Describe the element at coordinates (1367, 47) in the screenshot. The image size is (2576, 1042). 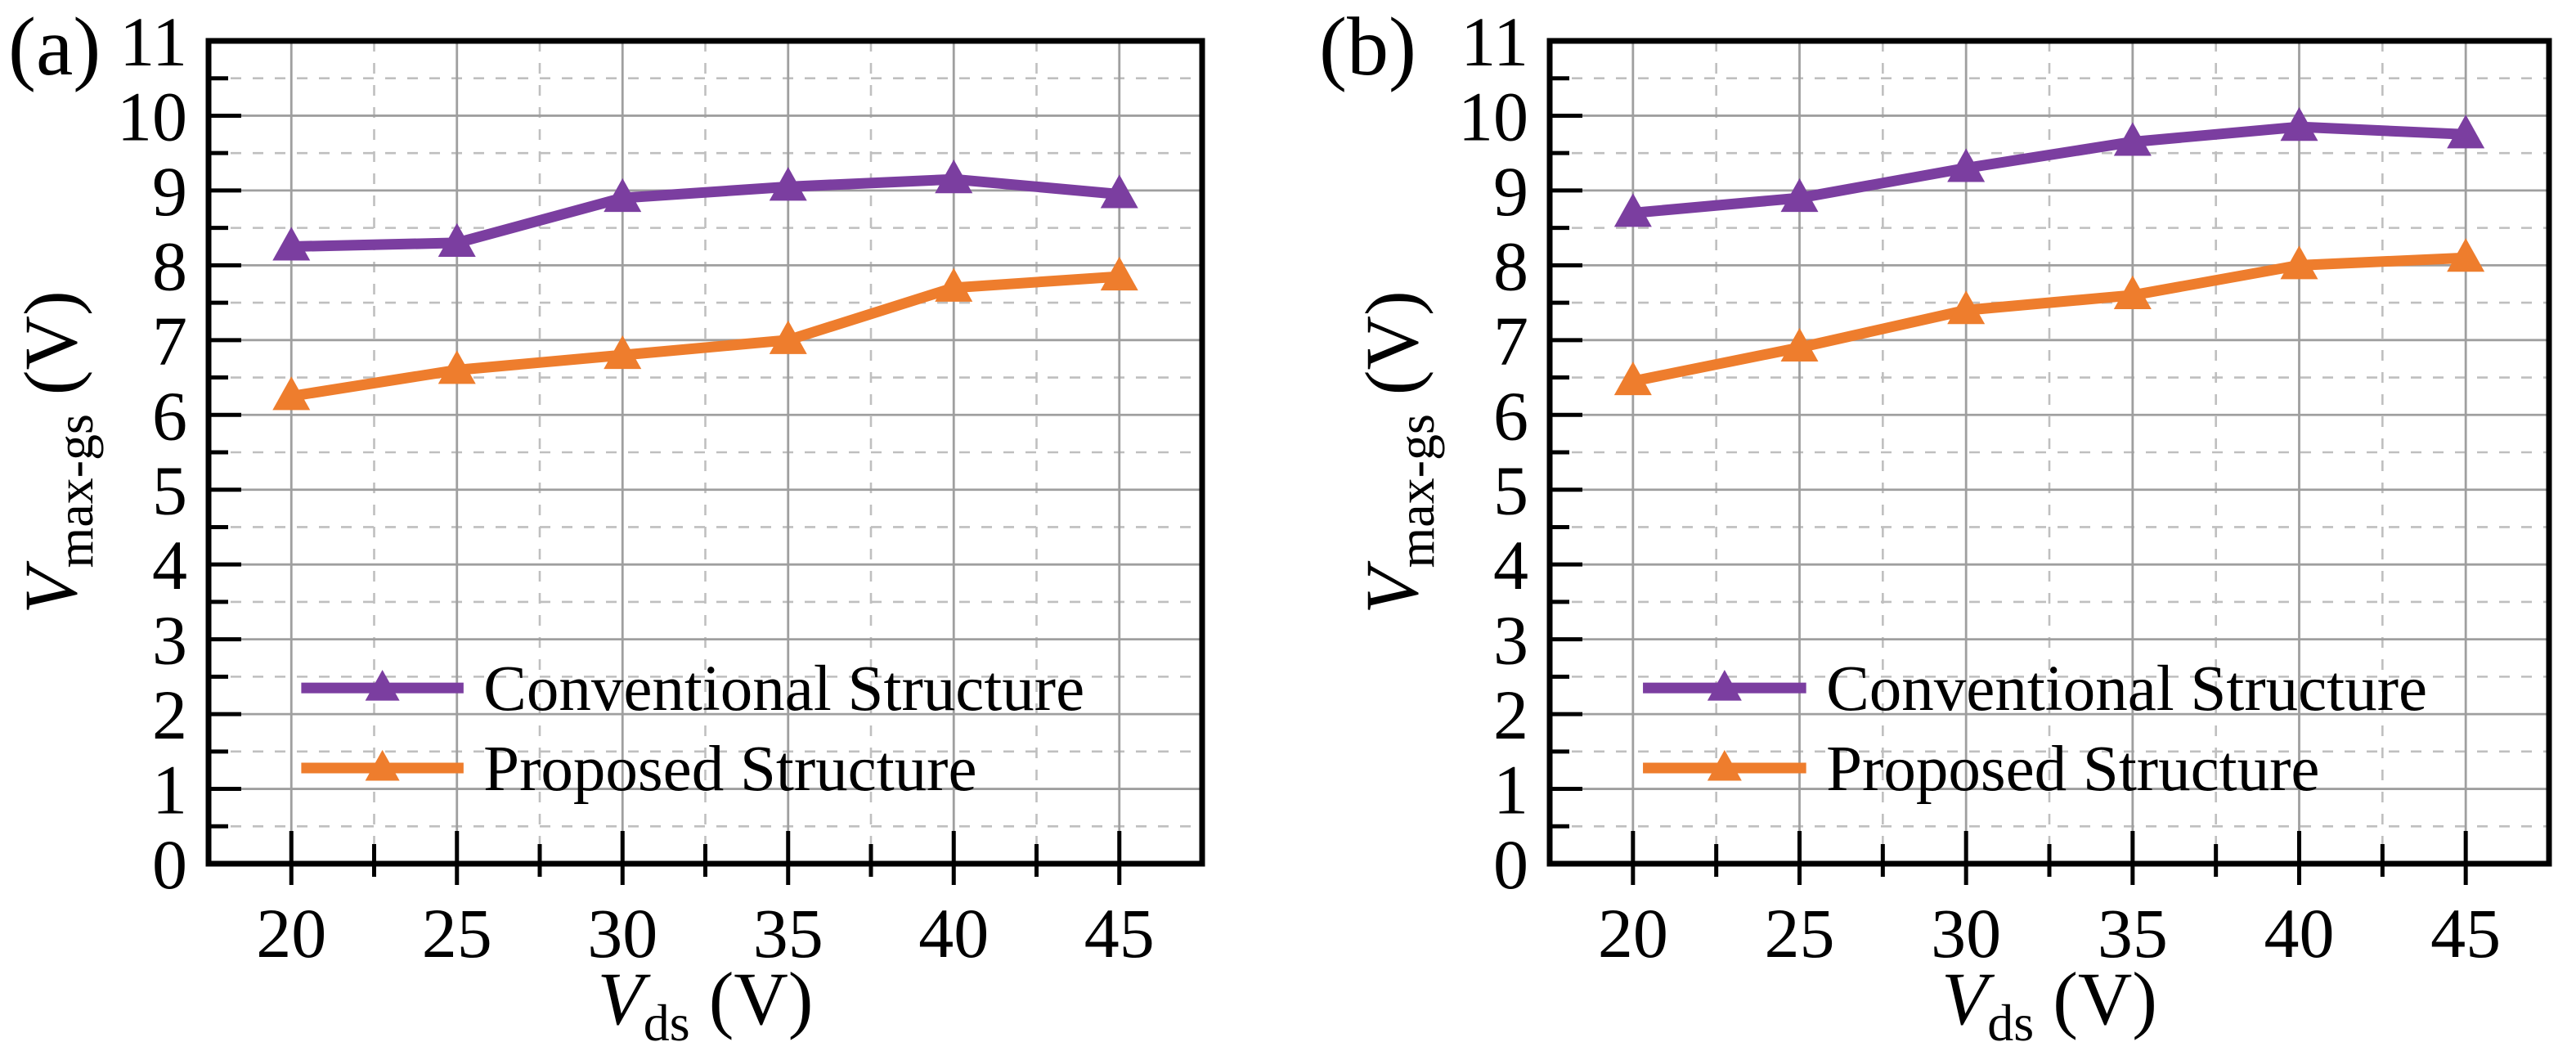
I see `panel-label-b: (b)` at that location.